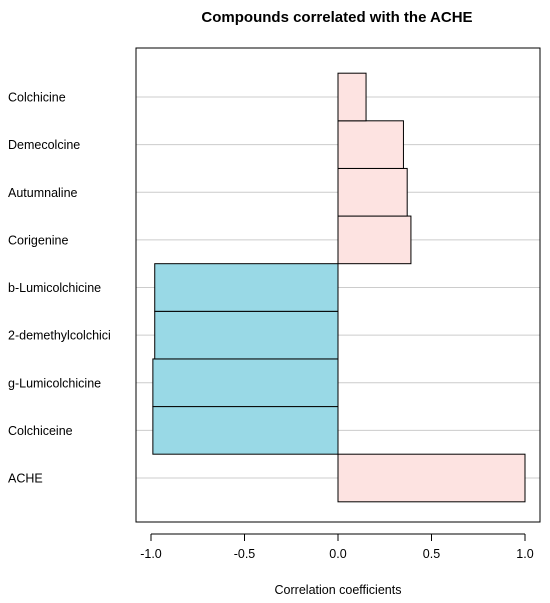  What do you see at coordinates (54, 288) in the screenshot?
I see `category-label: b-Lumicolchicine` at bounding box center [54, 288].